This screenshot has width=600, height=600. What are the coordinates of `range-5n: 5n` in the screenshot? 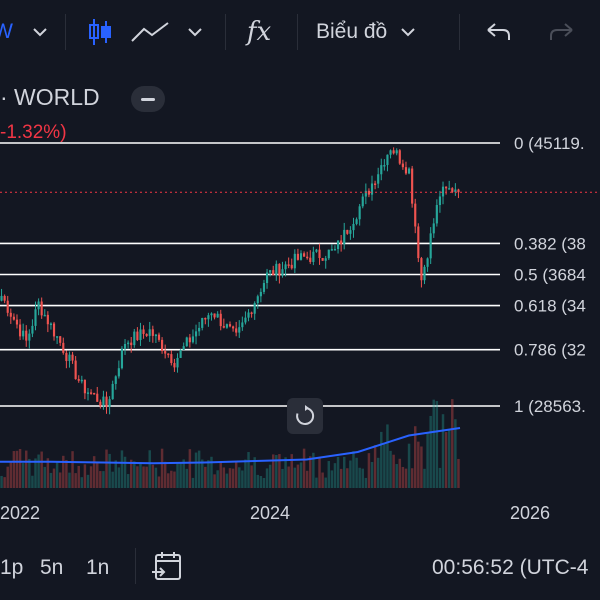 It's located at (52, 567).